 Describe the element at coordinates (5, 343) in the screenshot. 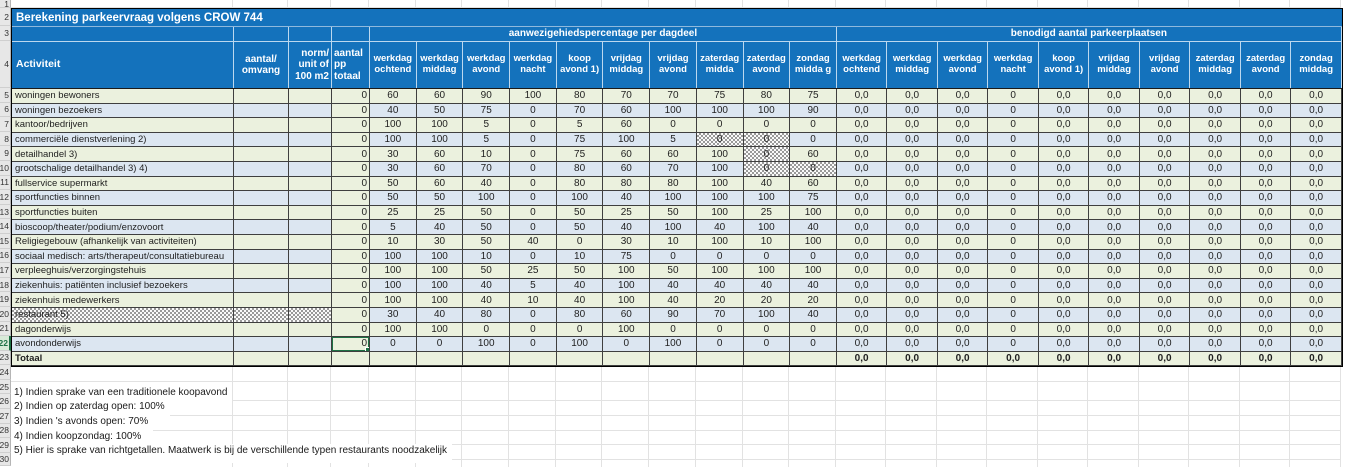

I see `row-number-22: 22` at that location.